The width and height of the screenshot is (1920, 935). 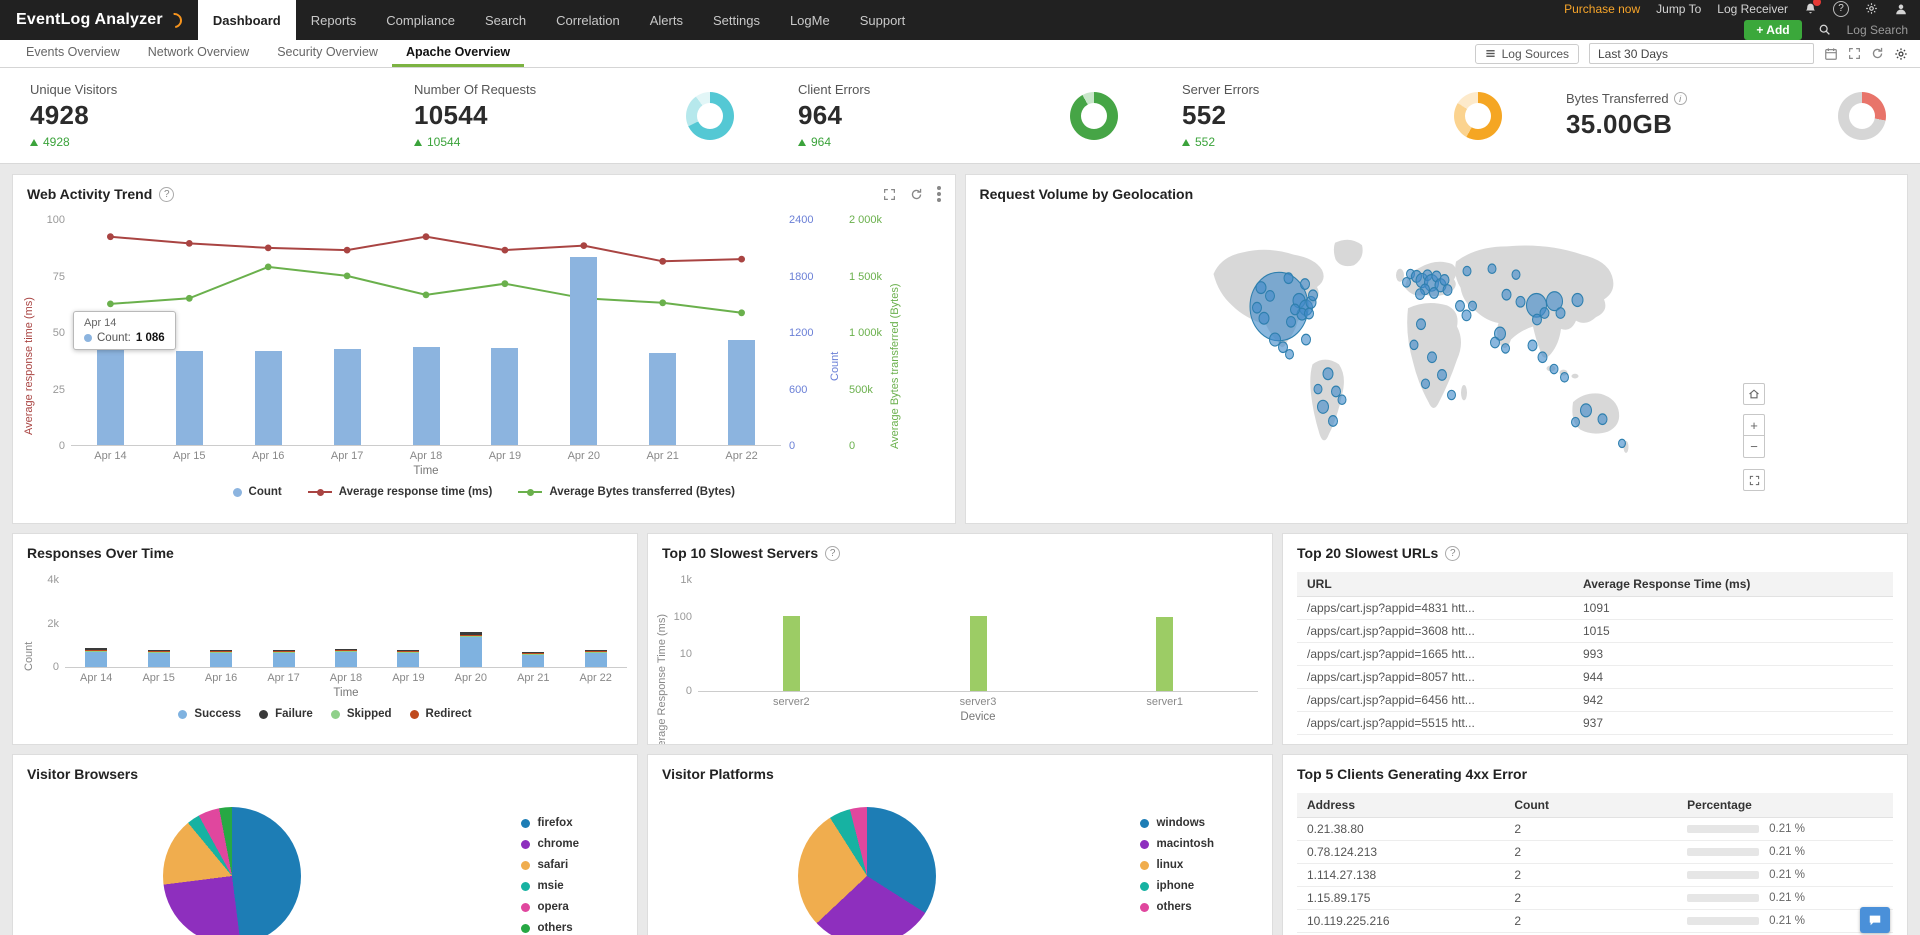 I want to click on table-row: /apps/cart.jsp?appid=8057 htt... 944, so click(x=1595, y=677).